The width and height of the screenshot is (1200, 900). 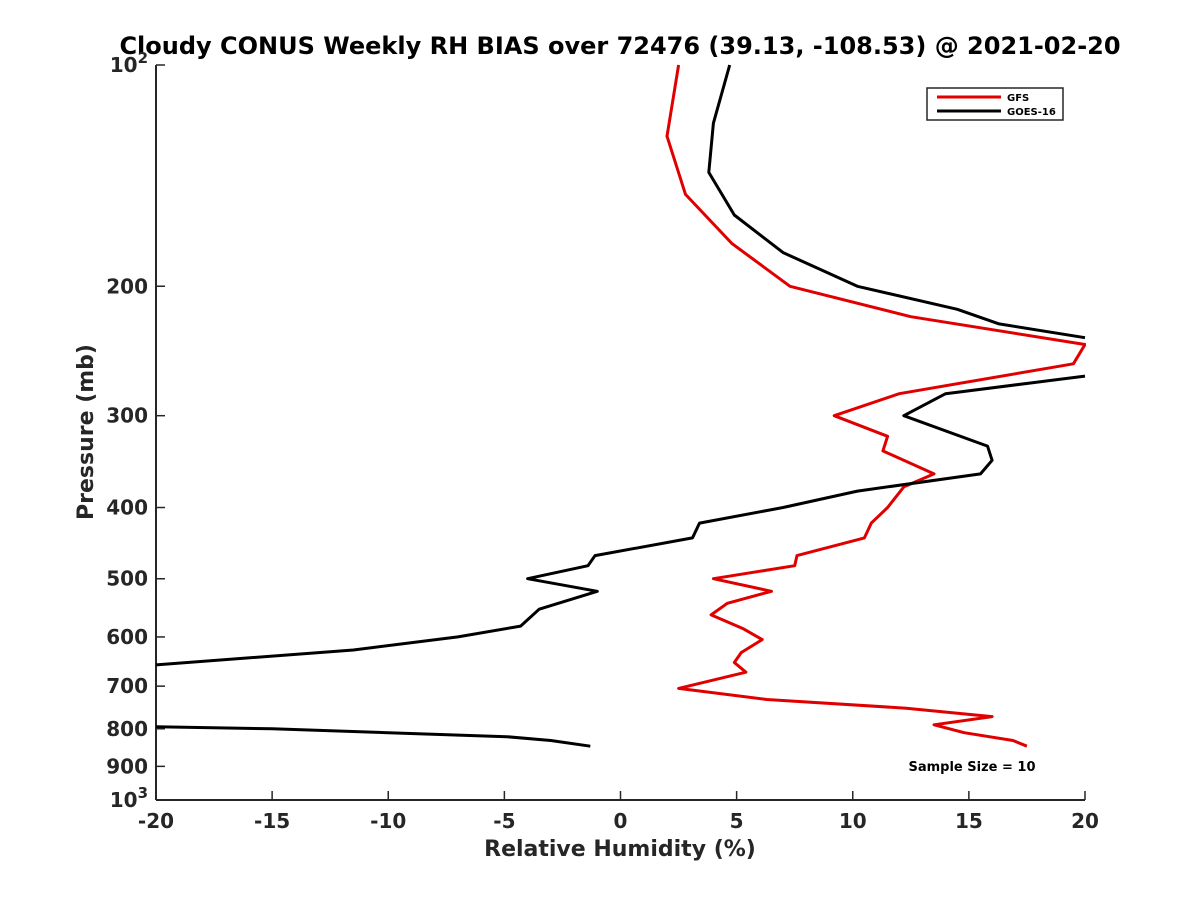 What do you see at coordinates (127, 579) in the screenshot?
I see `y-tick-label: 500` at bounding box center [127, 579].